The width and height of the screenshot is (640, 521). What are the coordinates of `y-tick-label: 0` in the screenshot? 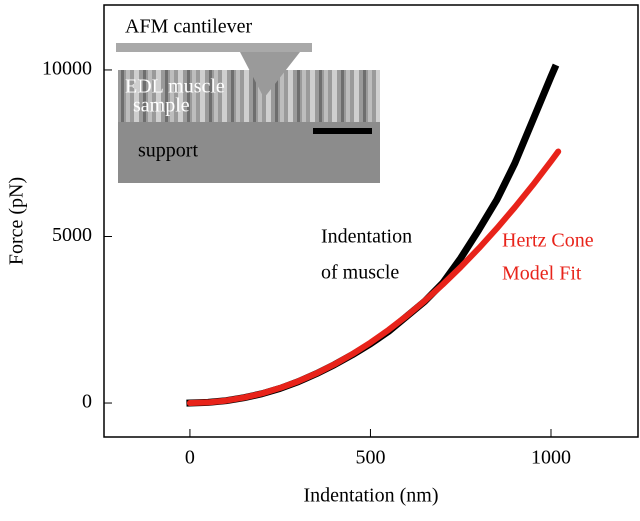 It's located at (87, 402).